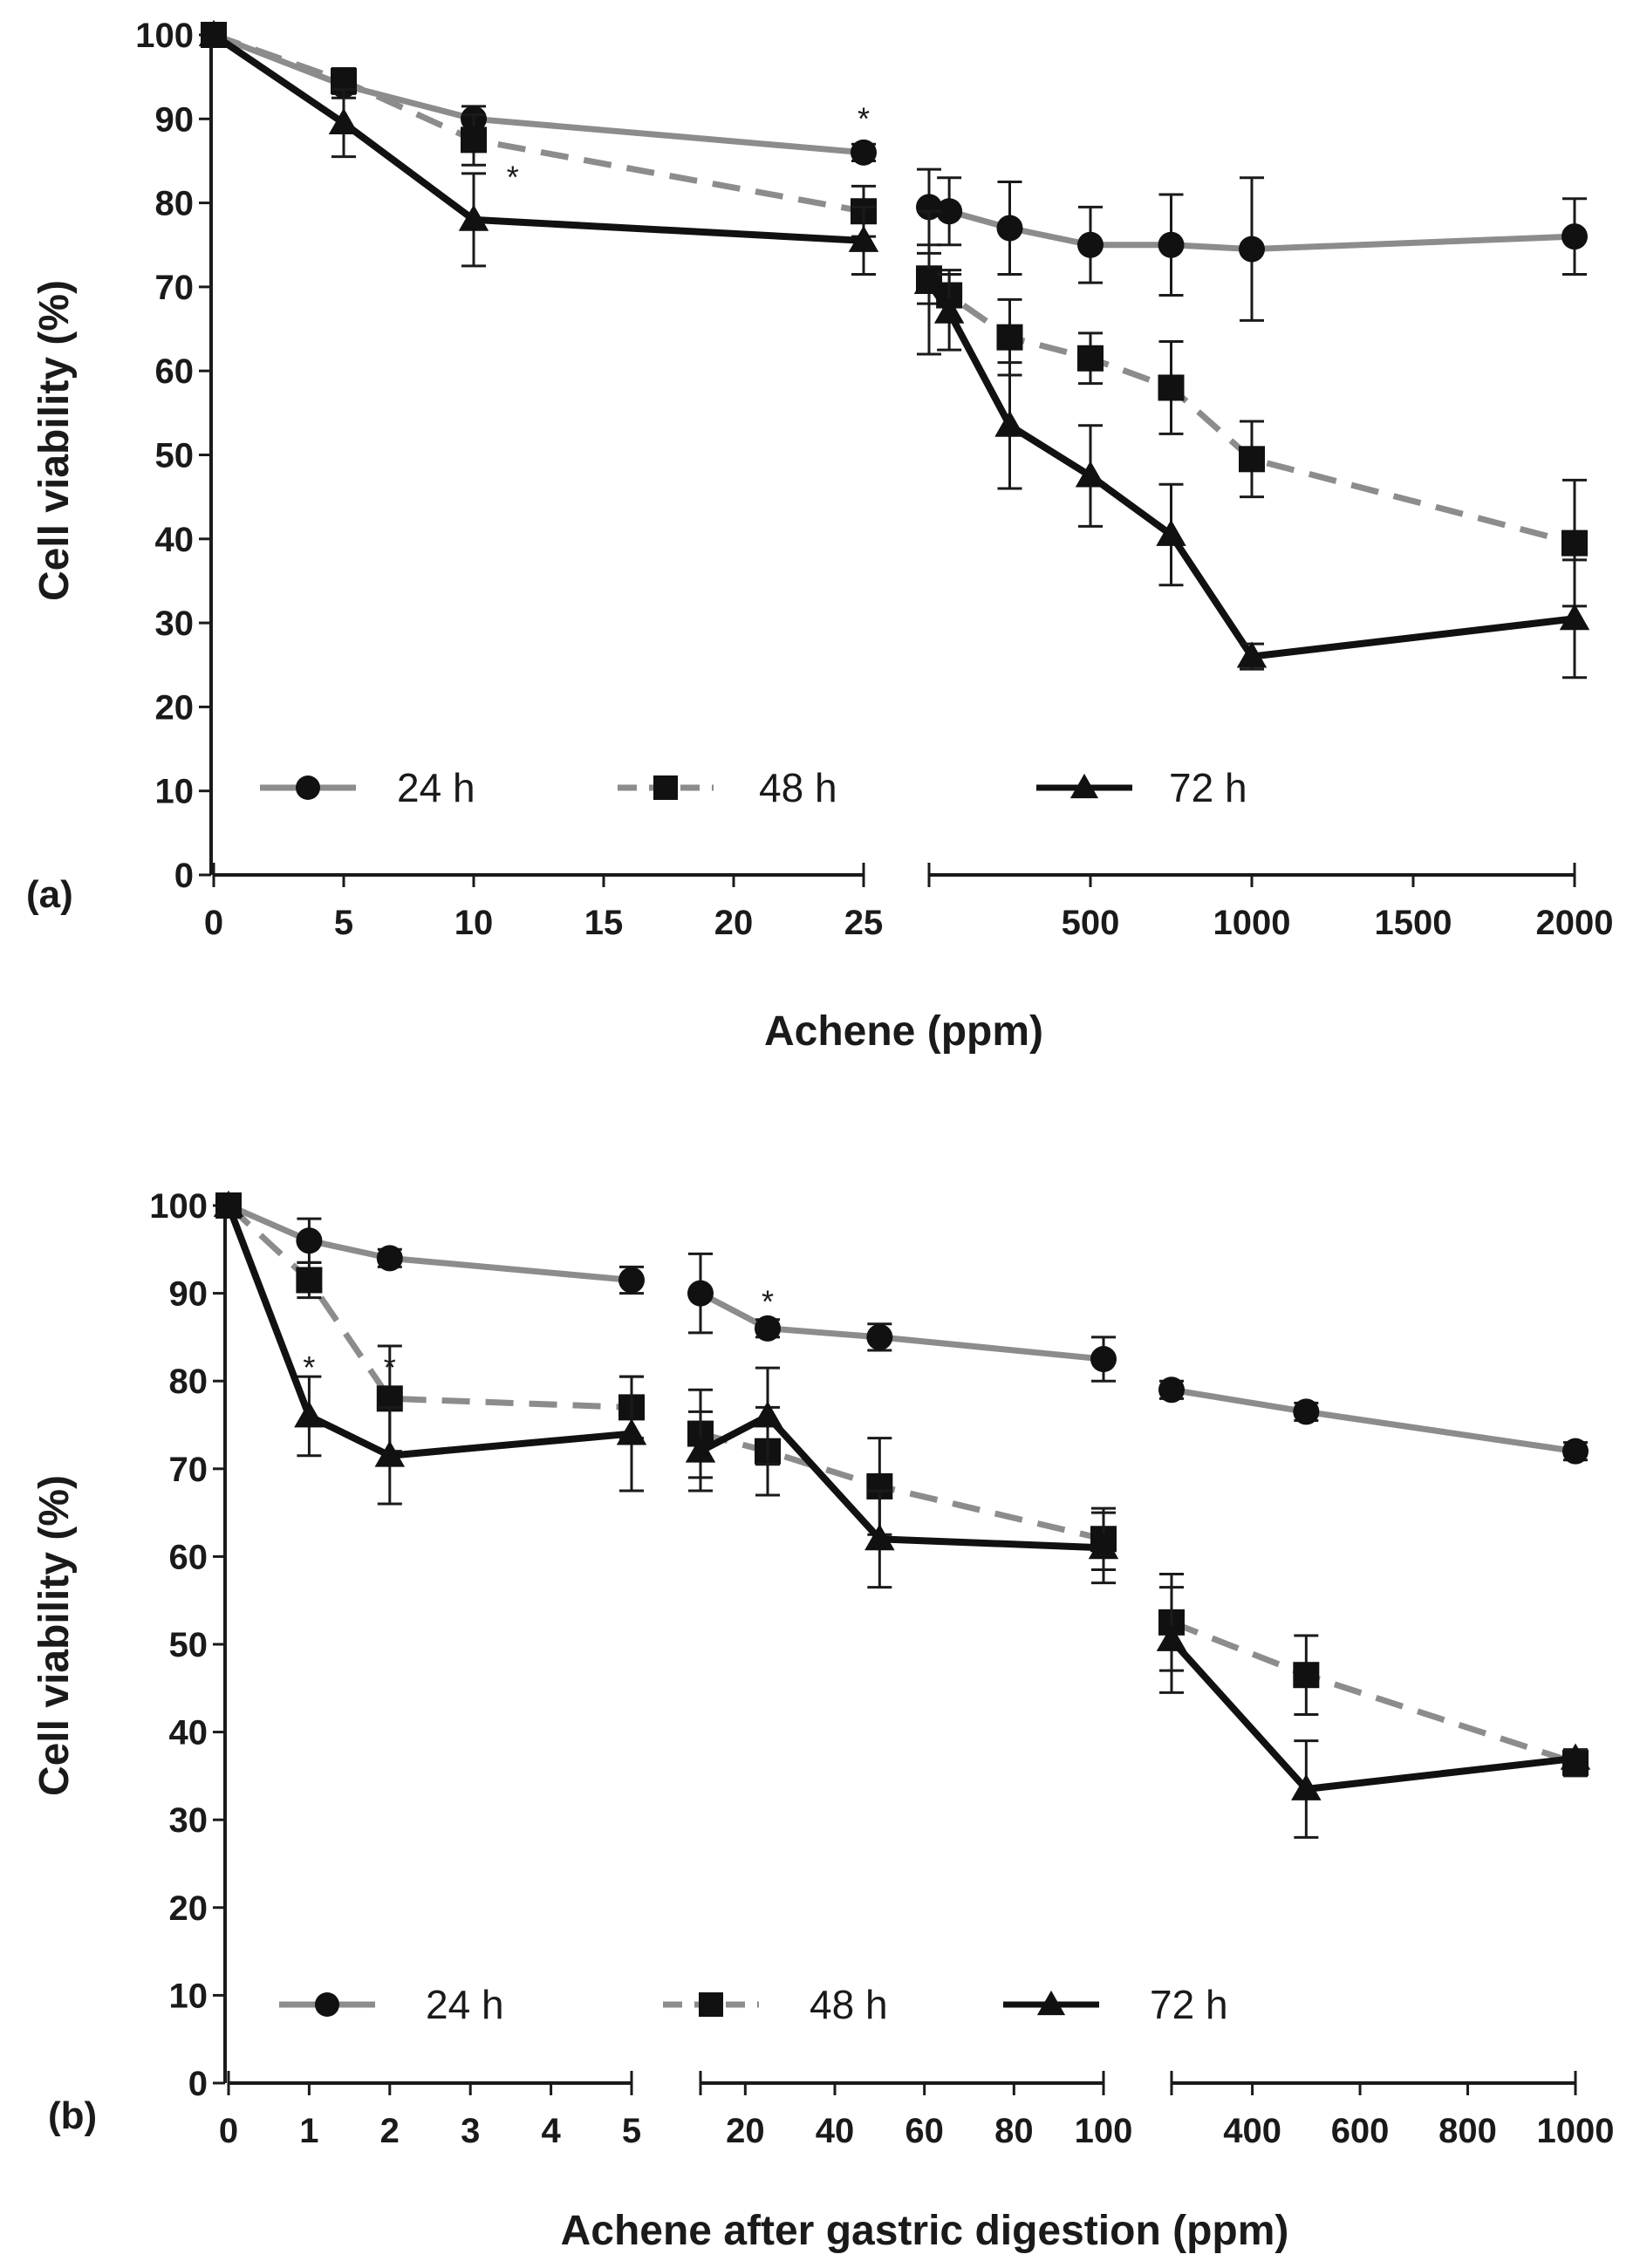 Image resolution: width=1640 pixels, height=2268 pixels. Describe the element at coordinates (175, 456) in the screenshot. I see `y-tick-label: 50` at that location.